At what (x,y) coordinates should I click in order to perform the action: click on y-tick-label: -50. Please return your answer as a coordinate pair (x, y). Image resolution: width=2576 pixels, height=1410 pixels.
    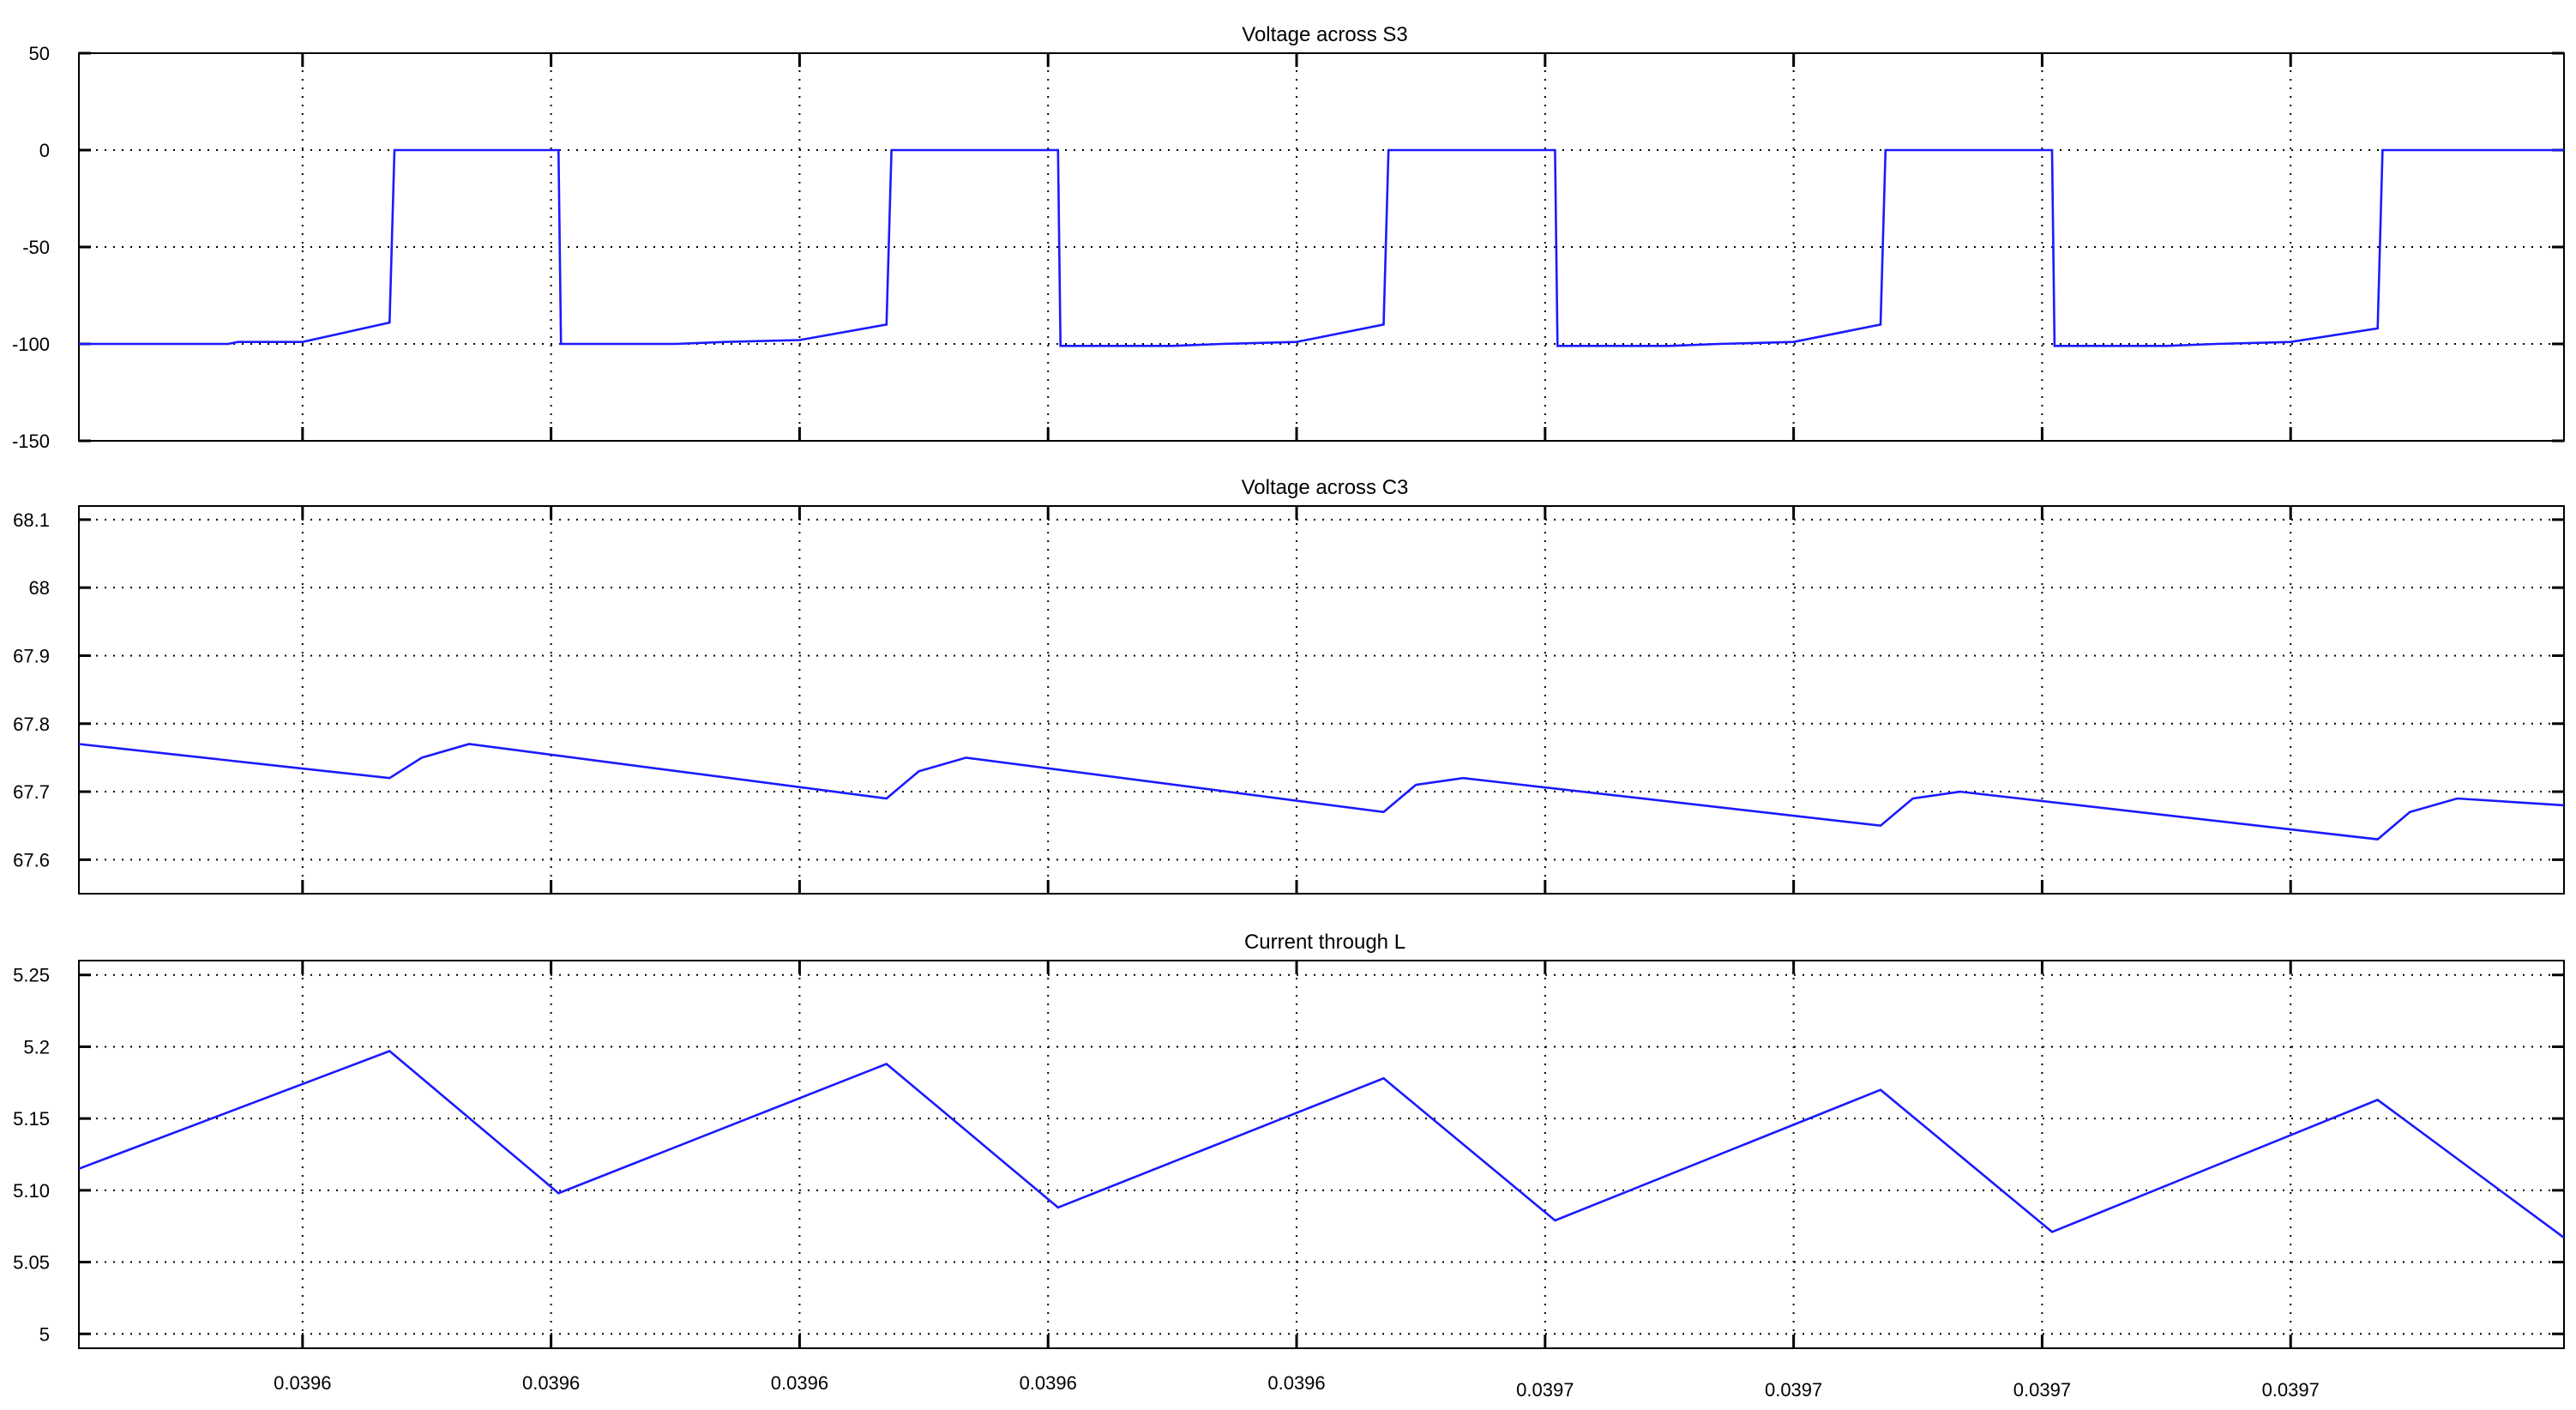
    Looking at the image, I should click on (36, 247).